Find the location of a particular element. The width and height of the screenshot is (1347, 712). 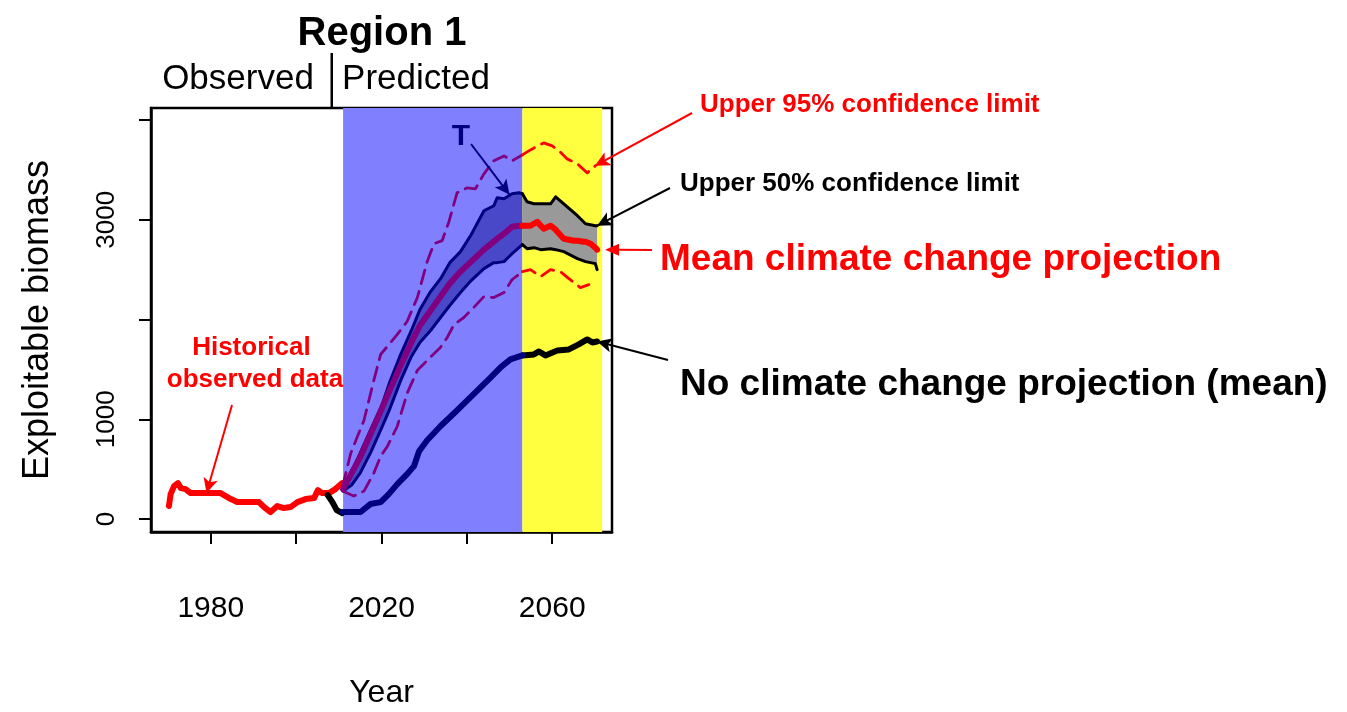

y-tick-label: 1000 is located at coordinates (105, 419).